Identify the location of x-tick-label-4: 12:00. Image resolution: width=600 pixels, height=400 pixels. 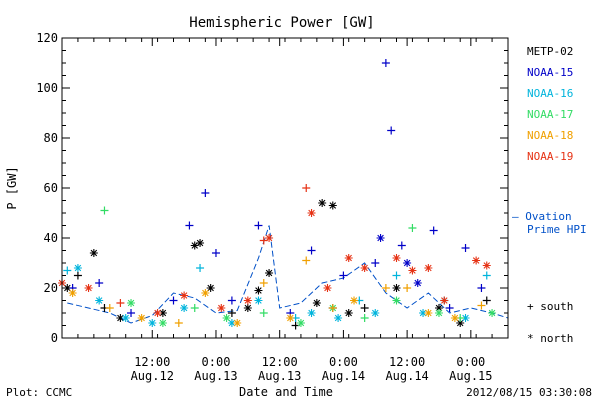
(407, 362).